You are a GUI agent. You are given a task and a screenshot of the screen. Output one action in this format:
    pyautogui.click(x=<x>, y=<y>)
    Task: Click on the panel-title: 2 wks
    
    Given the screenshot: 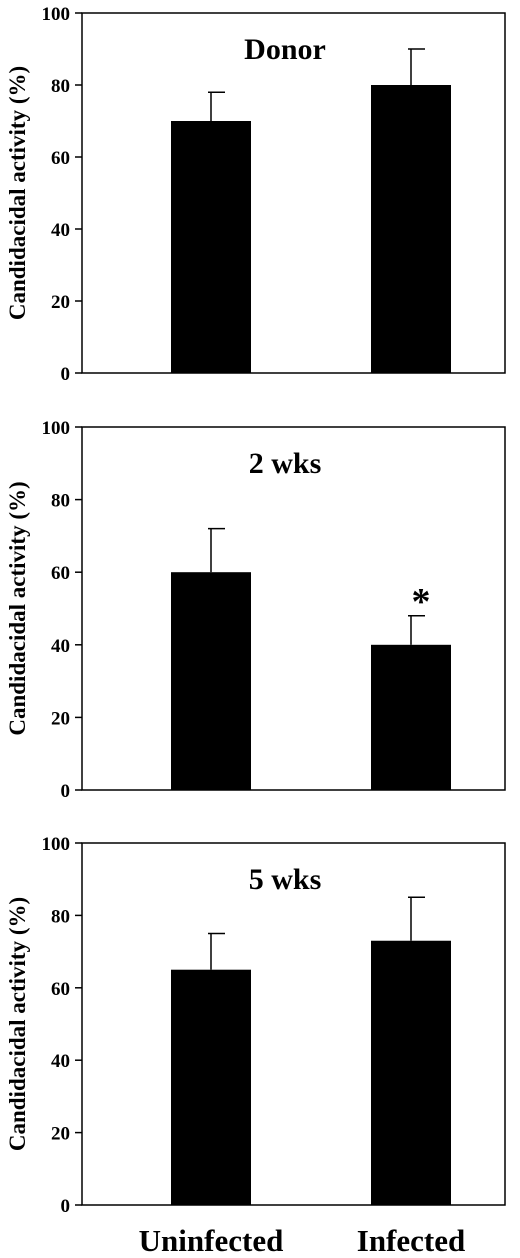 What is the action you would take?
    pyautogui.click(x=285, y=463)
    